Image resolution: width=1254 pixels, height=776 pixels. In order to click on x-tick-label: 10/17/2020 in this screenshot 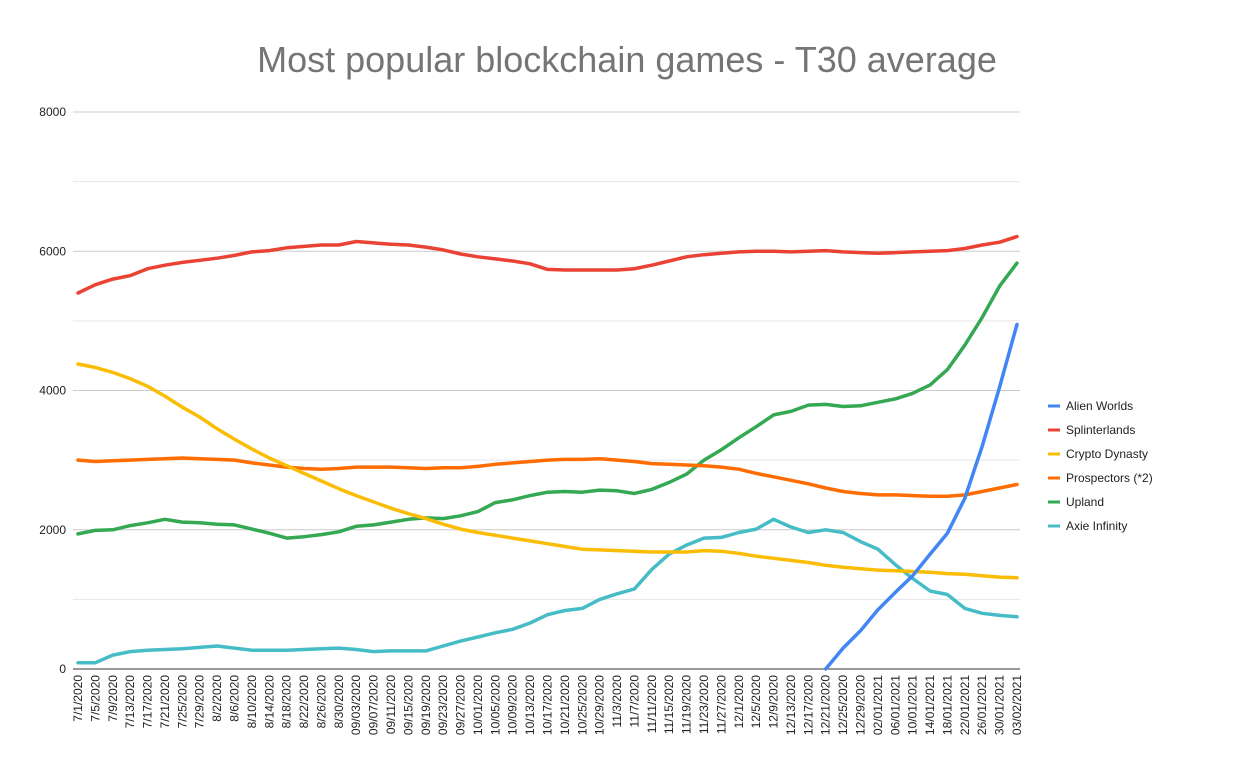, I will do `click(548, 705)`.